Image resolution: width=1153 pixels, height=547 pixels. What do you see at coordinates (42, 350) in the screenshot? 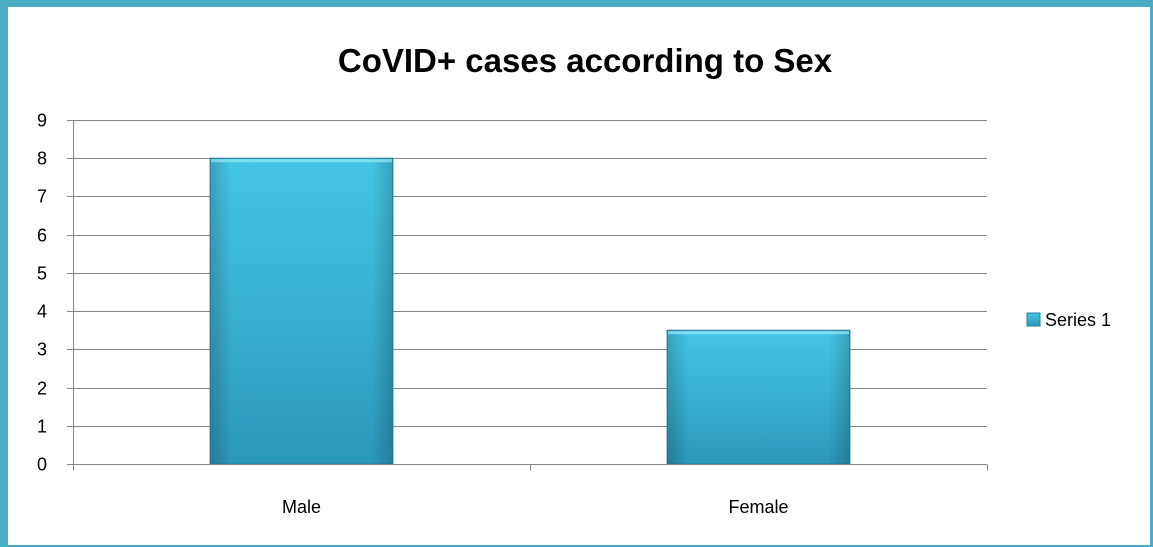
I see `y-tick-label: 3` at bounding box center [42, 350].